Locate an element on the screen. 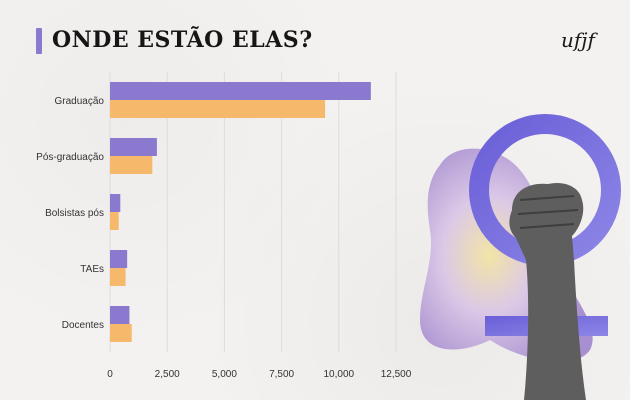 The width and height of the screenshot is (630, 400). category-label: TAEs is located at coordinates (92, 269).